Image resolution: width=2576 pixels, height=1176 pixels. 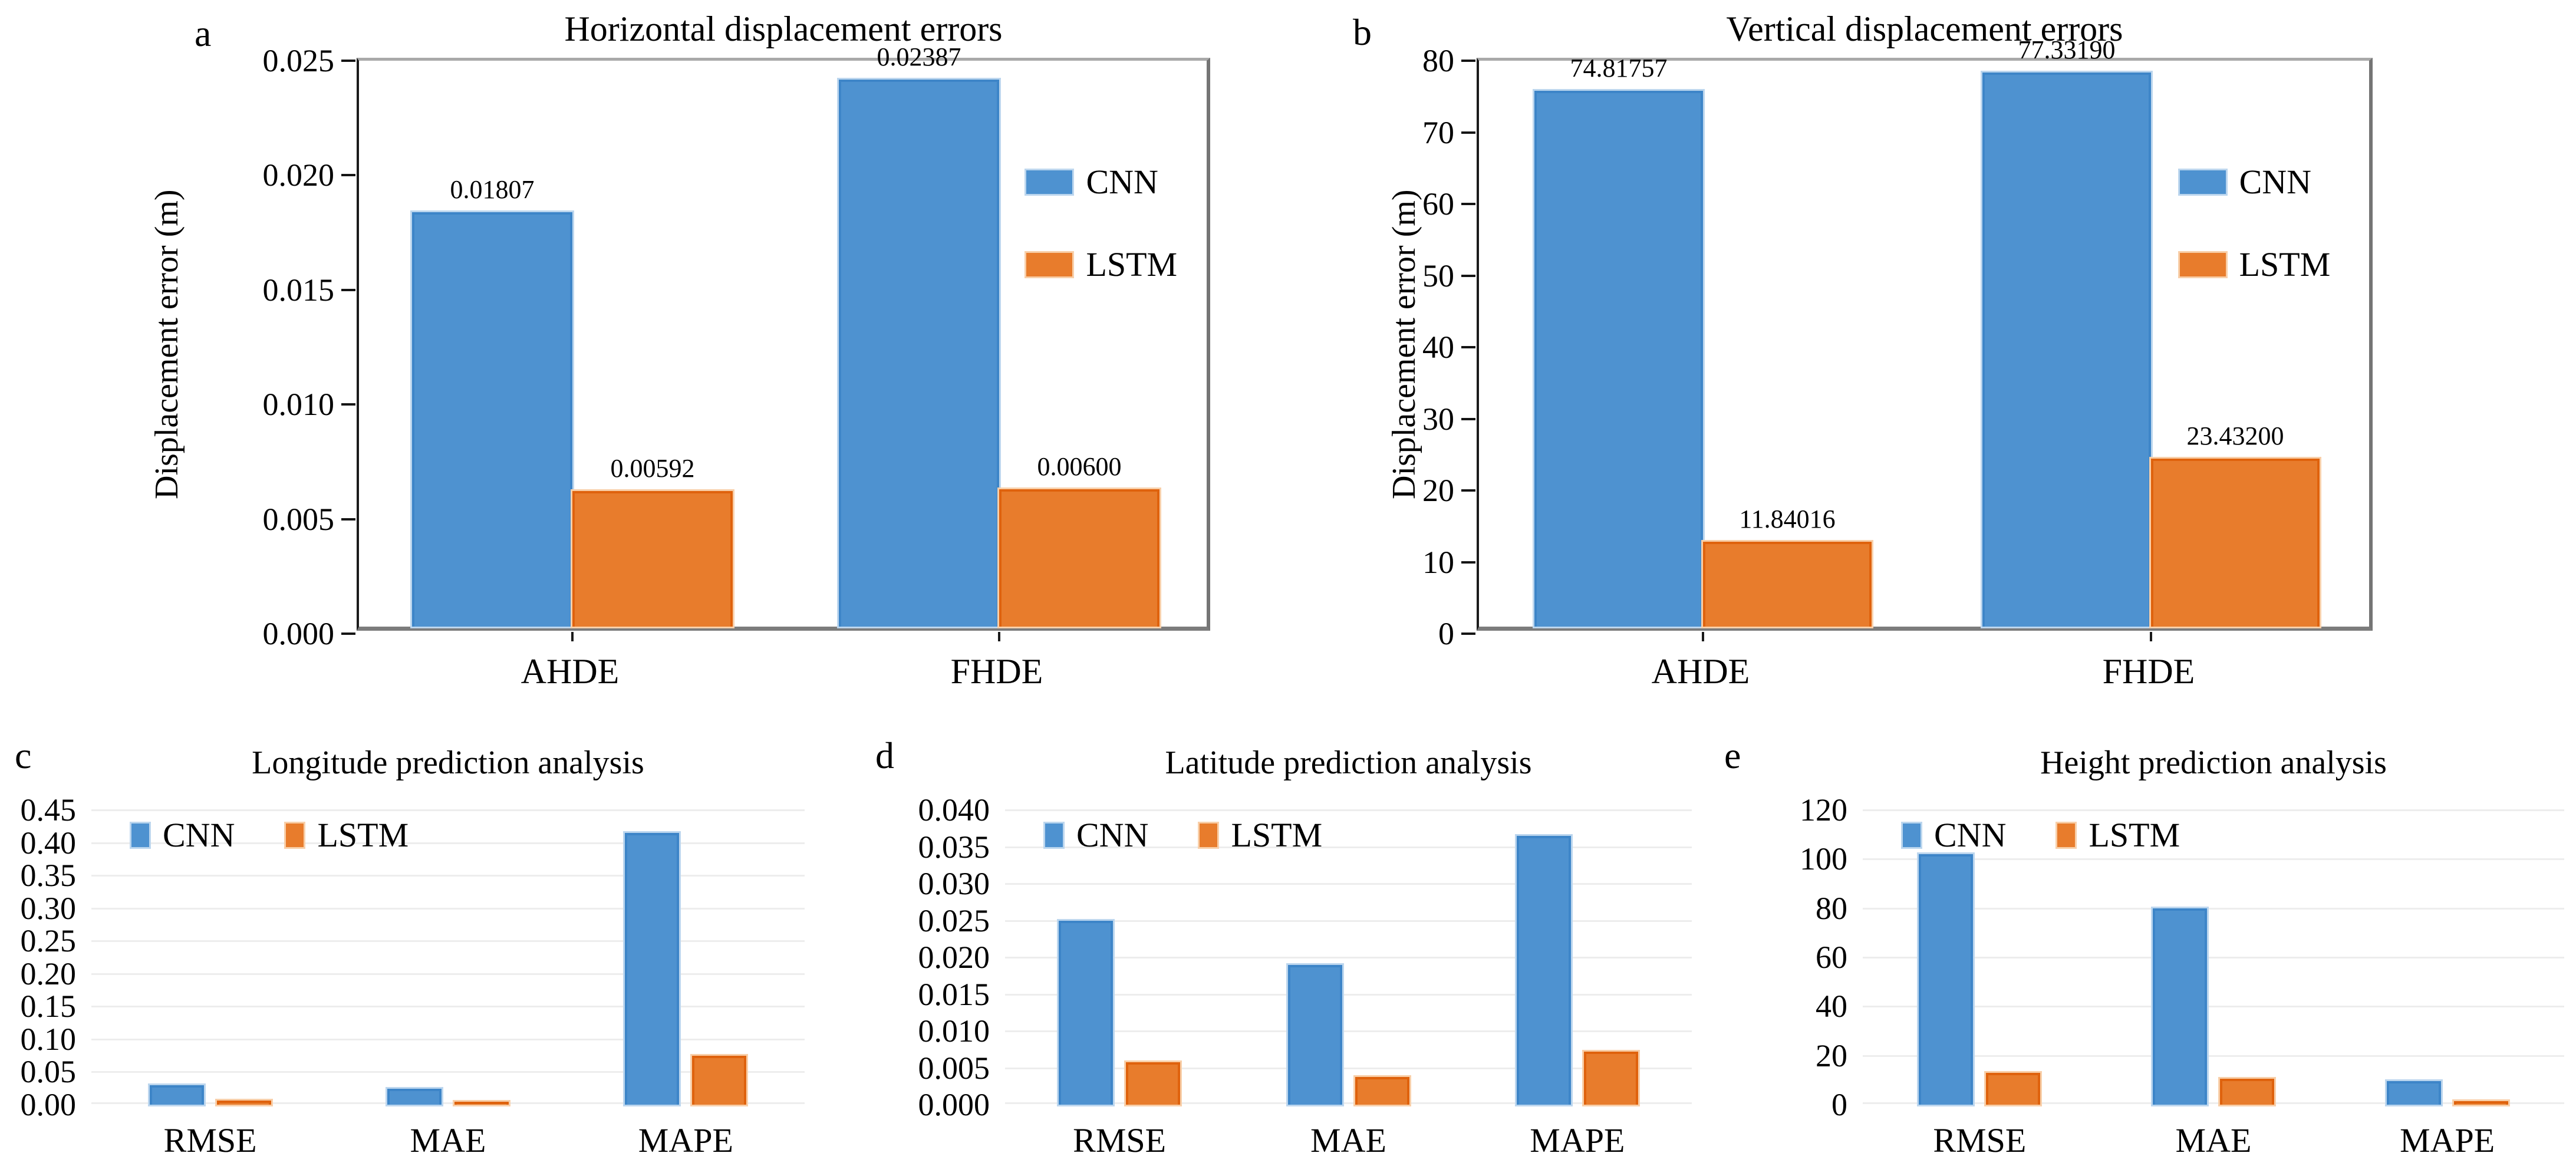 What do you see at coordinates (1732, 755) in the screenshot?
I see `panel-letter-e: e` at bounding box center [1732, 755].